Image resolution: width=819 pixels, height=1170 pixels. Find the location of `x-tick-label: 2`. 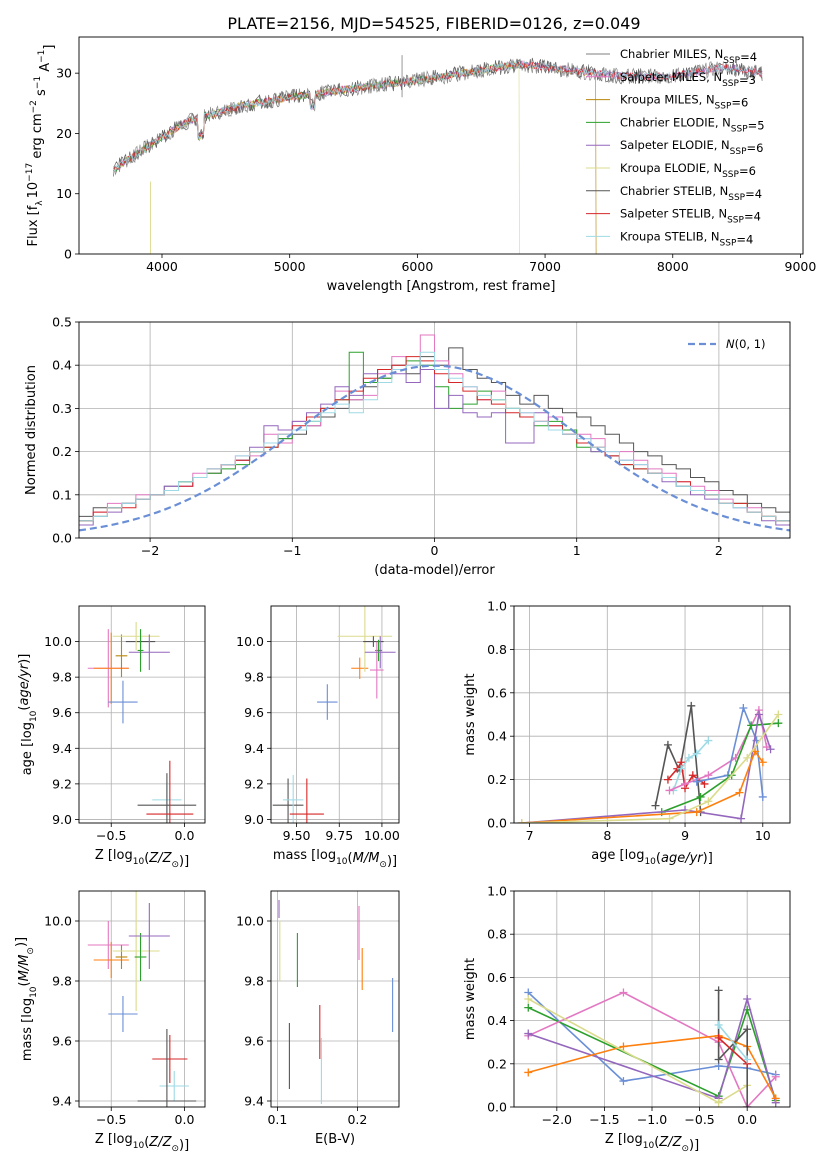

x-tick-label: 2 is located at coordinates (719, 550).